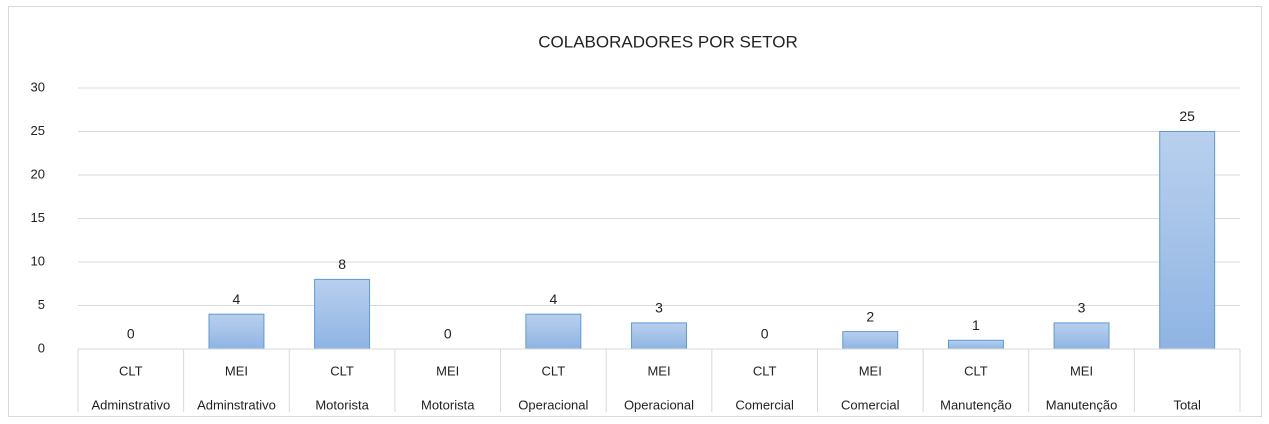  Describe the element at coordinates (976, 325) in the screenshot. I see `data-label: 1` at that location.